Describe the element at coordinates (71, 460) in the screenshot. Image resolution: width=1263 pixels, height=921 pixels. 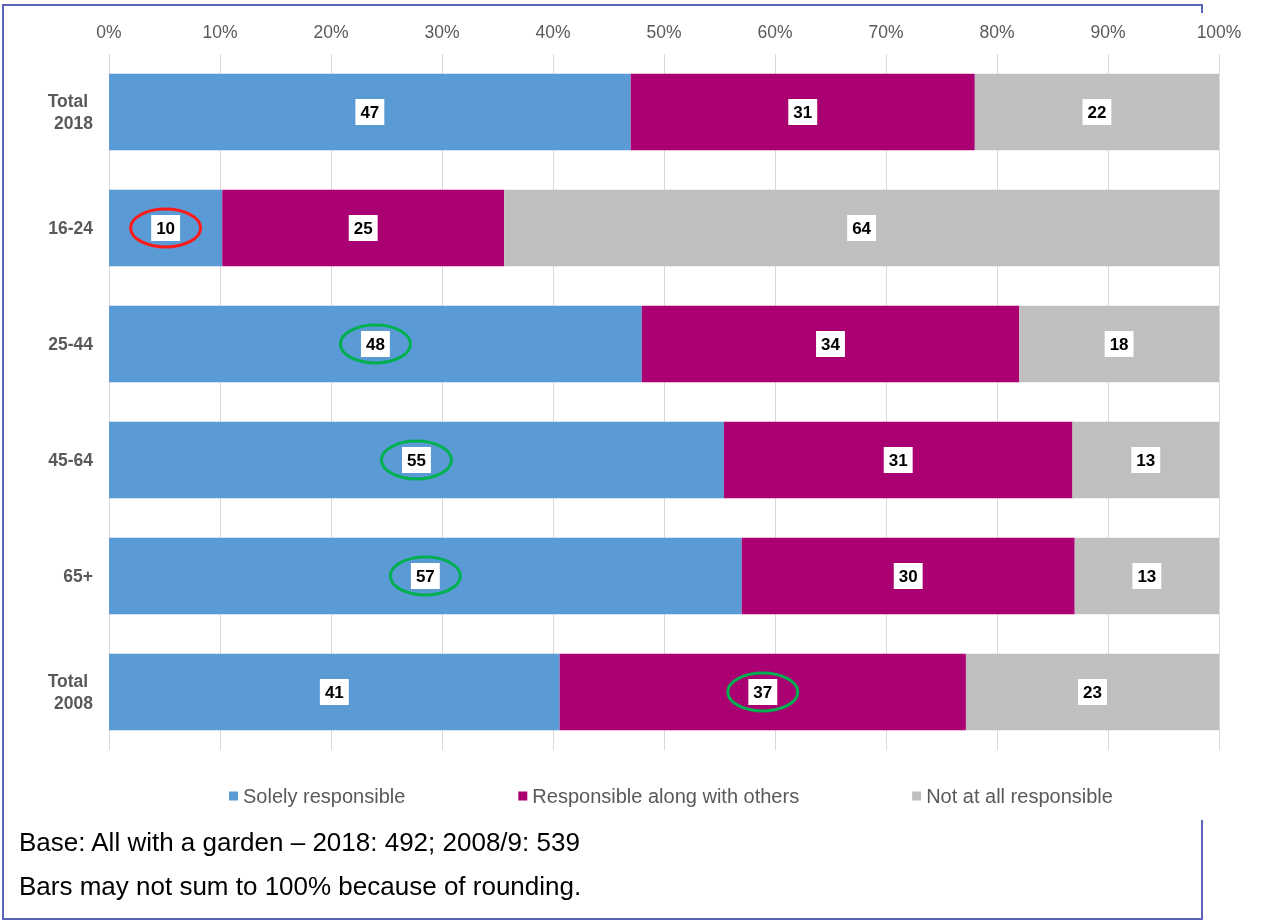
I see `y-tick-label: 45-64` at that location.